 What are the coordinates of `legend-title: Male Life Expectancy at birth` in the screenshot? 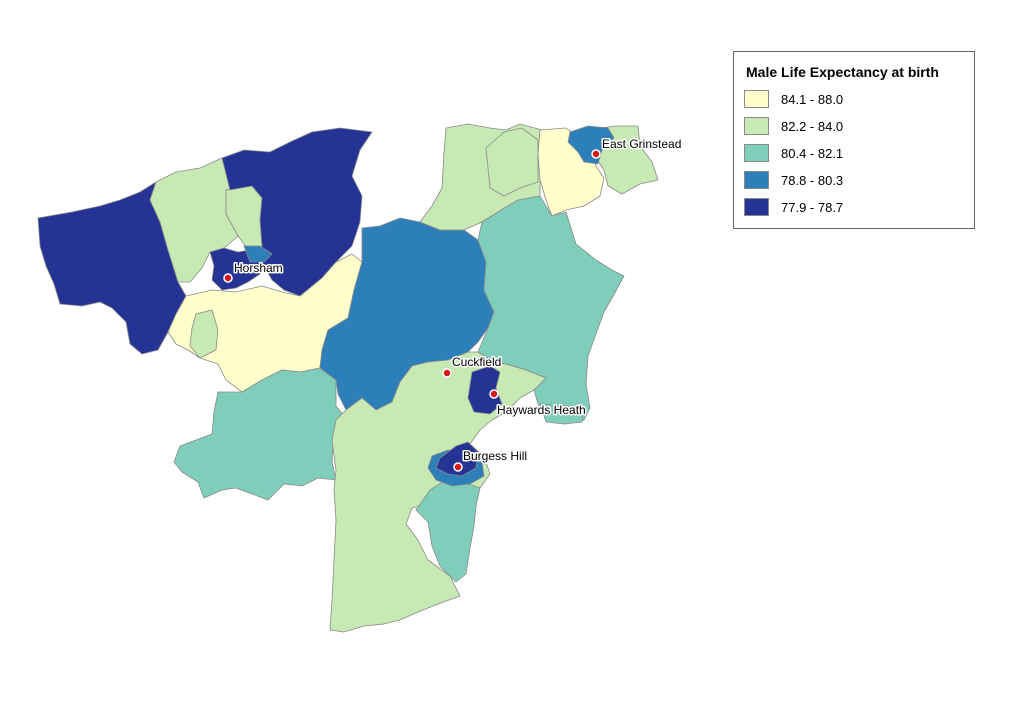 It's located at (842, 72).